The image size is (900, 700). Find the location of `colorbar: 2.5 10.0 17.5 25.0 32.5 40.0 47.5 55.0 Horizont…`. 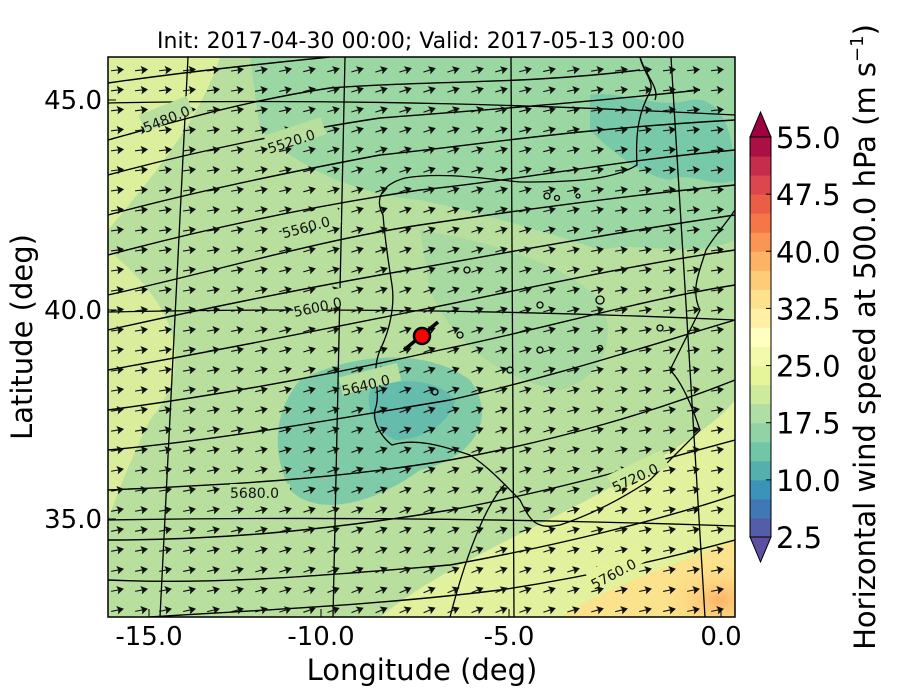

colorbar: 2.5 10.0 17.5 25.0 32.5 40.0 47.5 55.0 Horizont… is located at coordinates (815, 337).